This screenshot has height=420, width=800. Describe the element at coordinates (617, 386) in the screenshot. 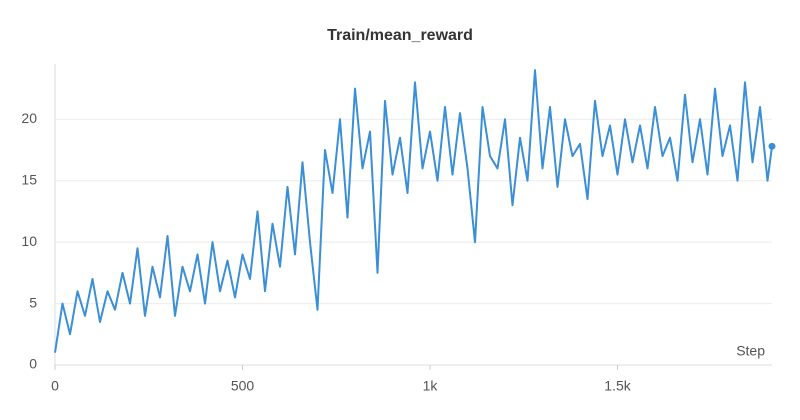

I see `x-tick-label: 1.5k` at that location.